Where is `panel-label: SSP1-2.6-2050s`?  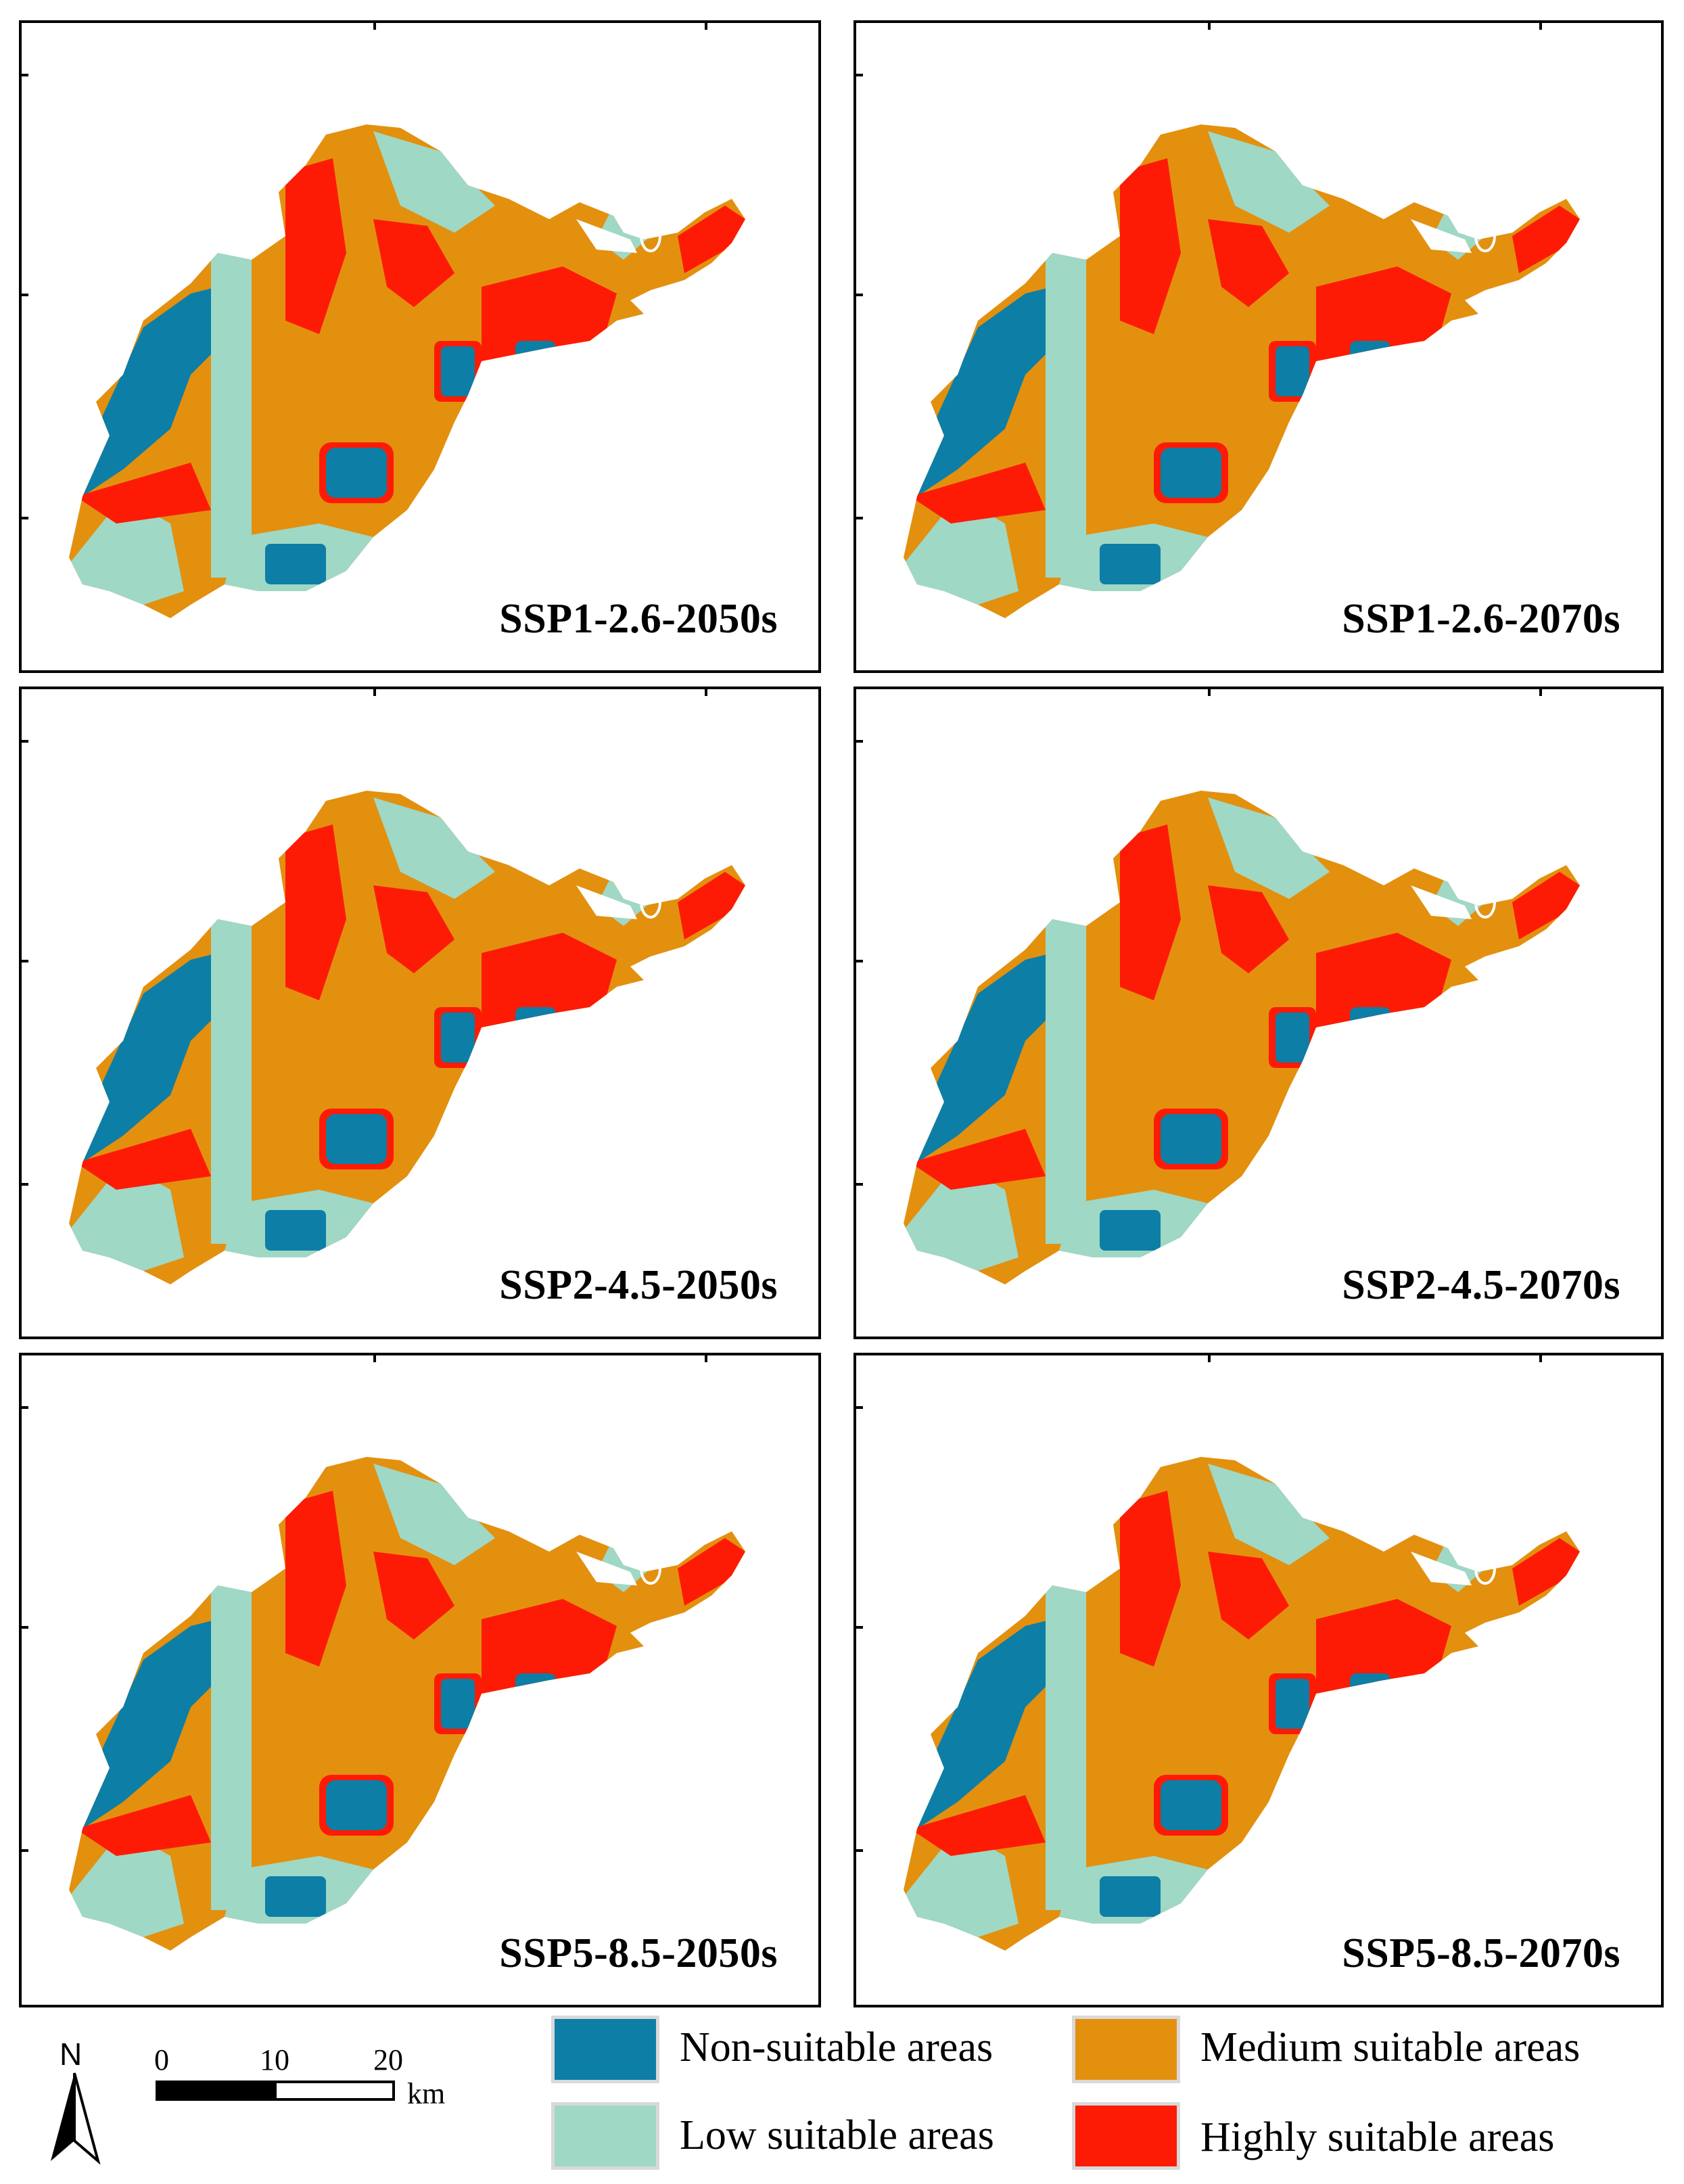
panel-label: SSP1-2.6-2050s is located at coordinates (638, 619).